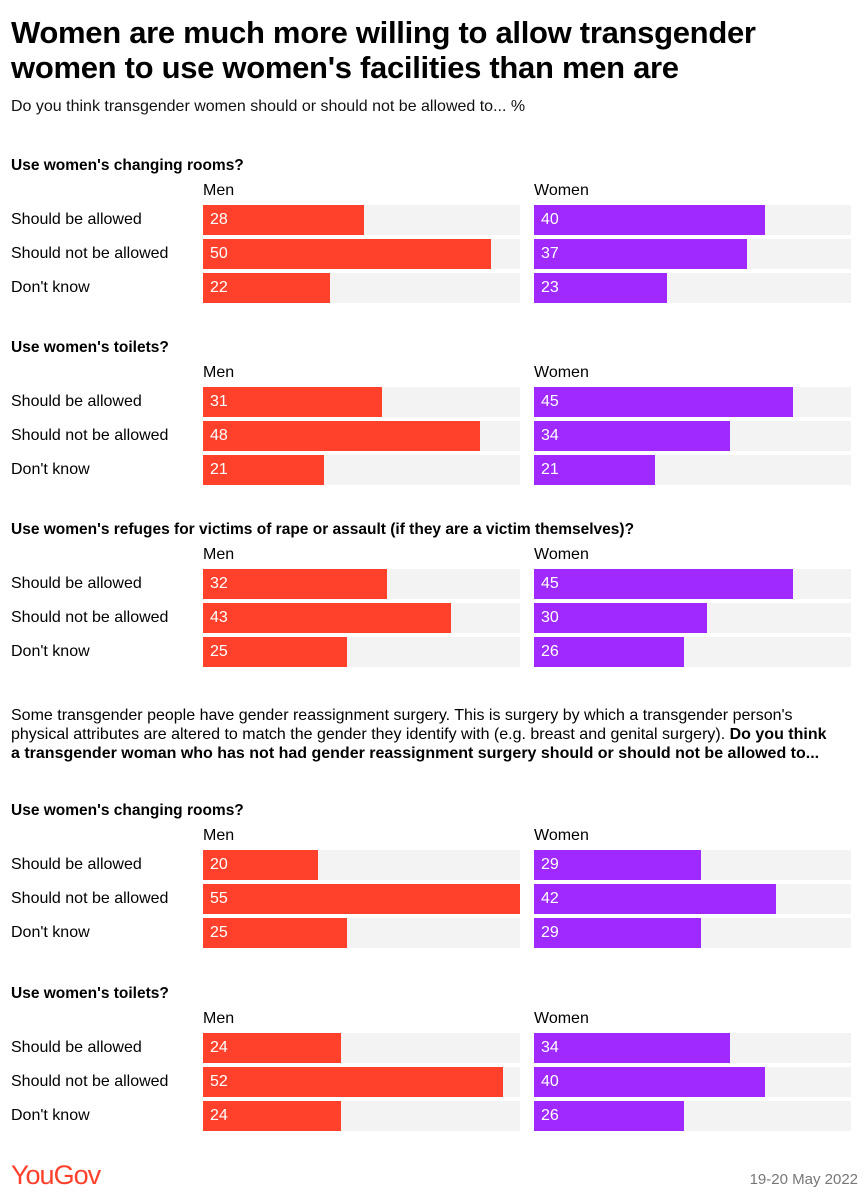 The image size is (868, 1200). I want to click on men-value-label: 20, so click(219, 864).